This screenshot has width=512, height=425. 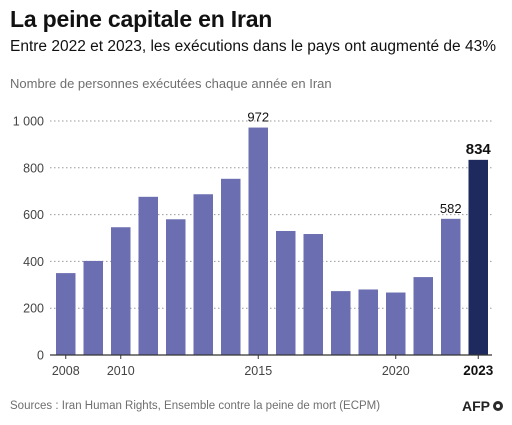 I want to click on bar-2015, so click(x=258, y=241).